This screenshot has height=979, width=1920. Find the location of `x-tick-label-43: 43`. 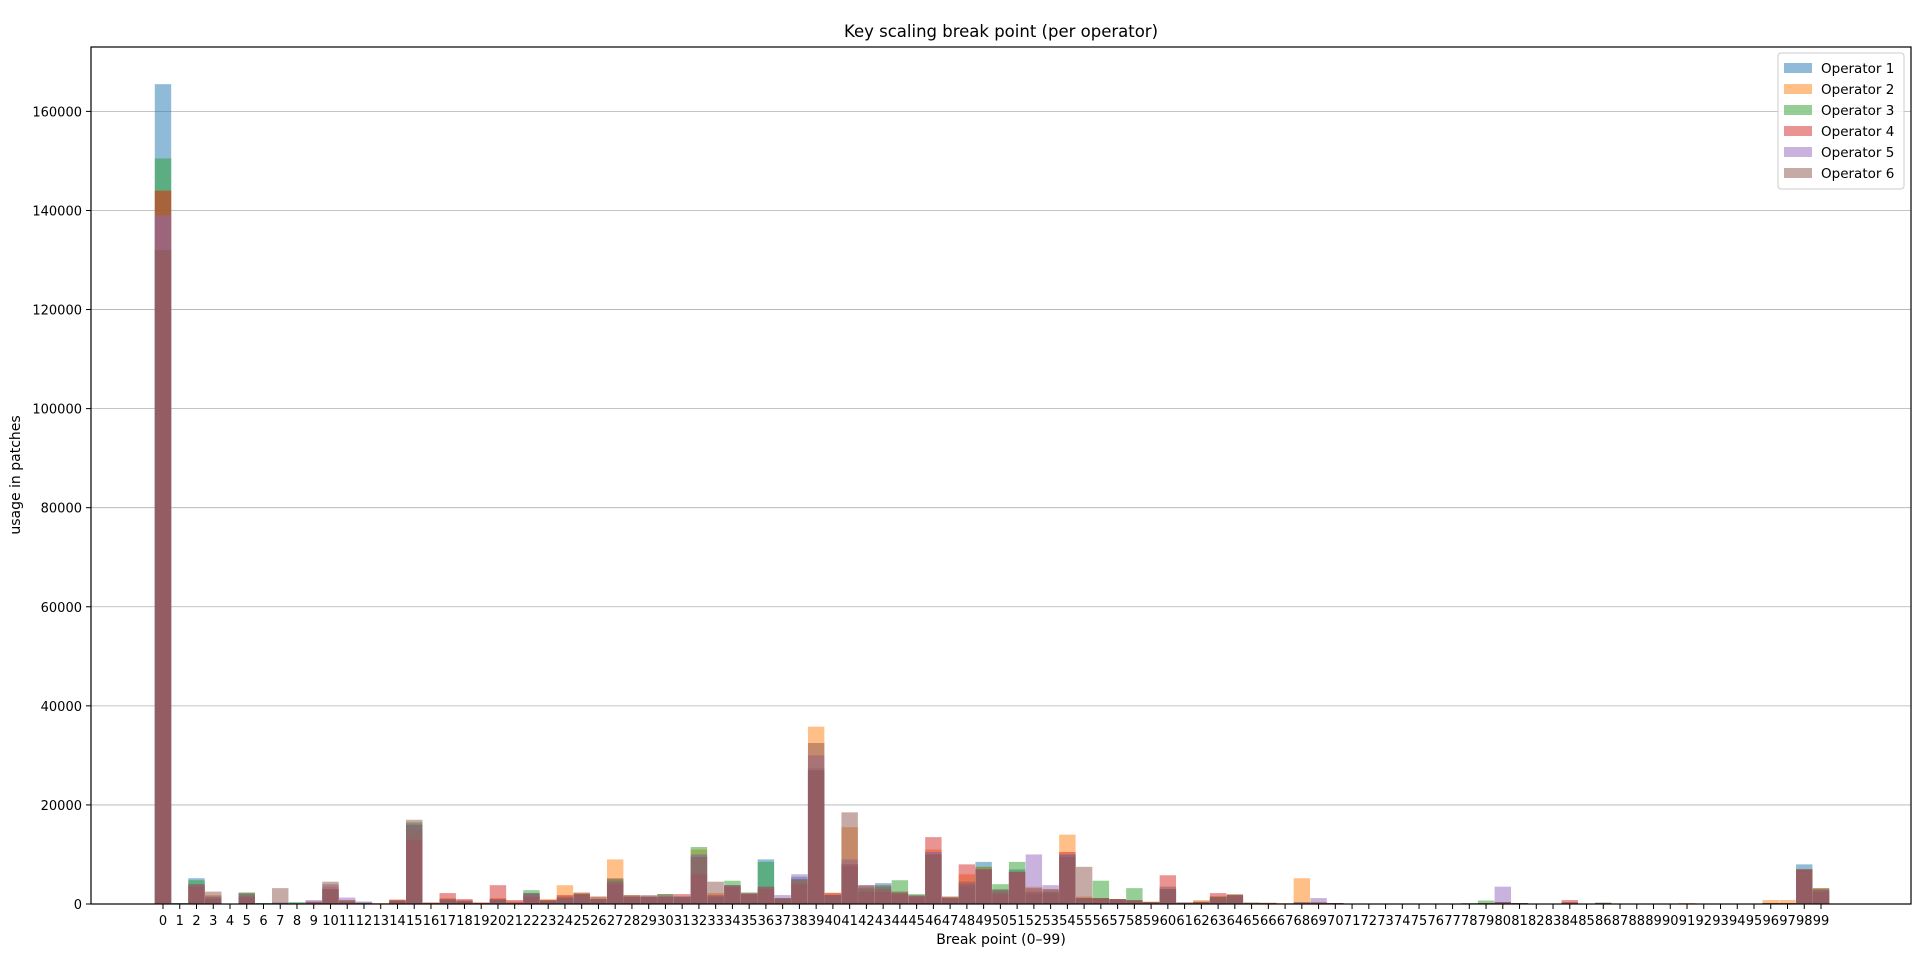

x-tick-label-43: 43 is located at coordinates (883, 921).